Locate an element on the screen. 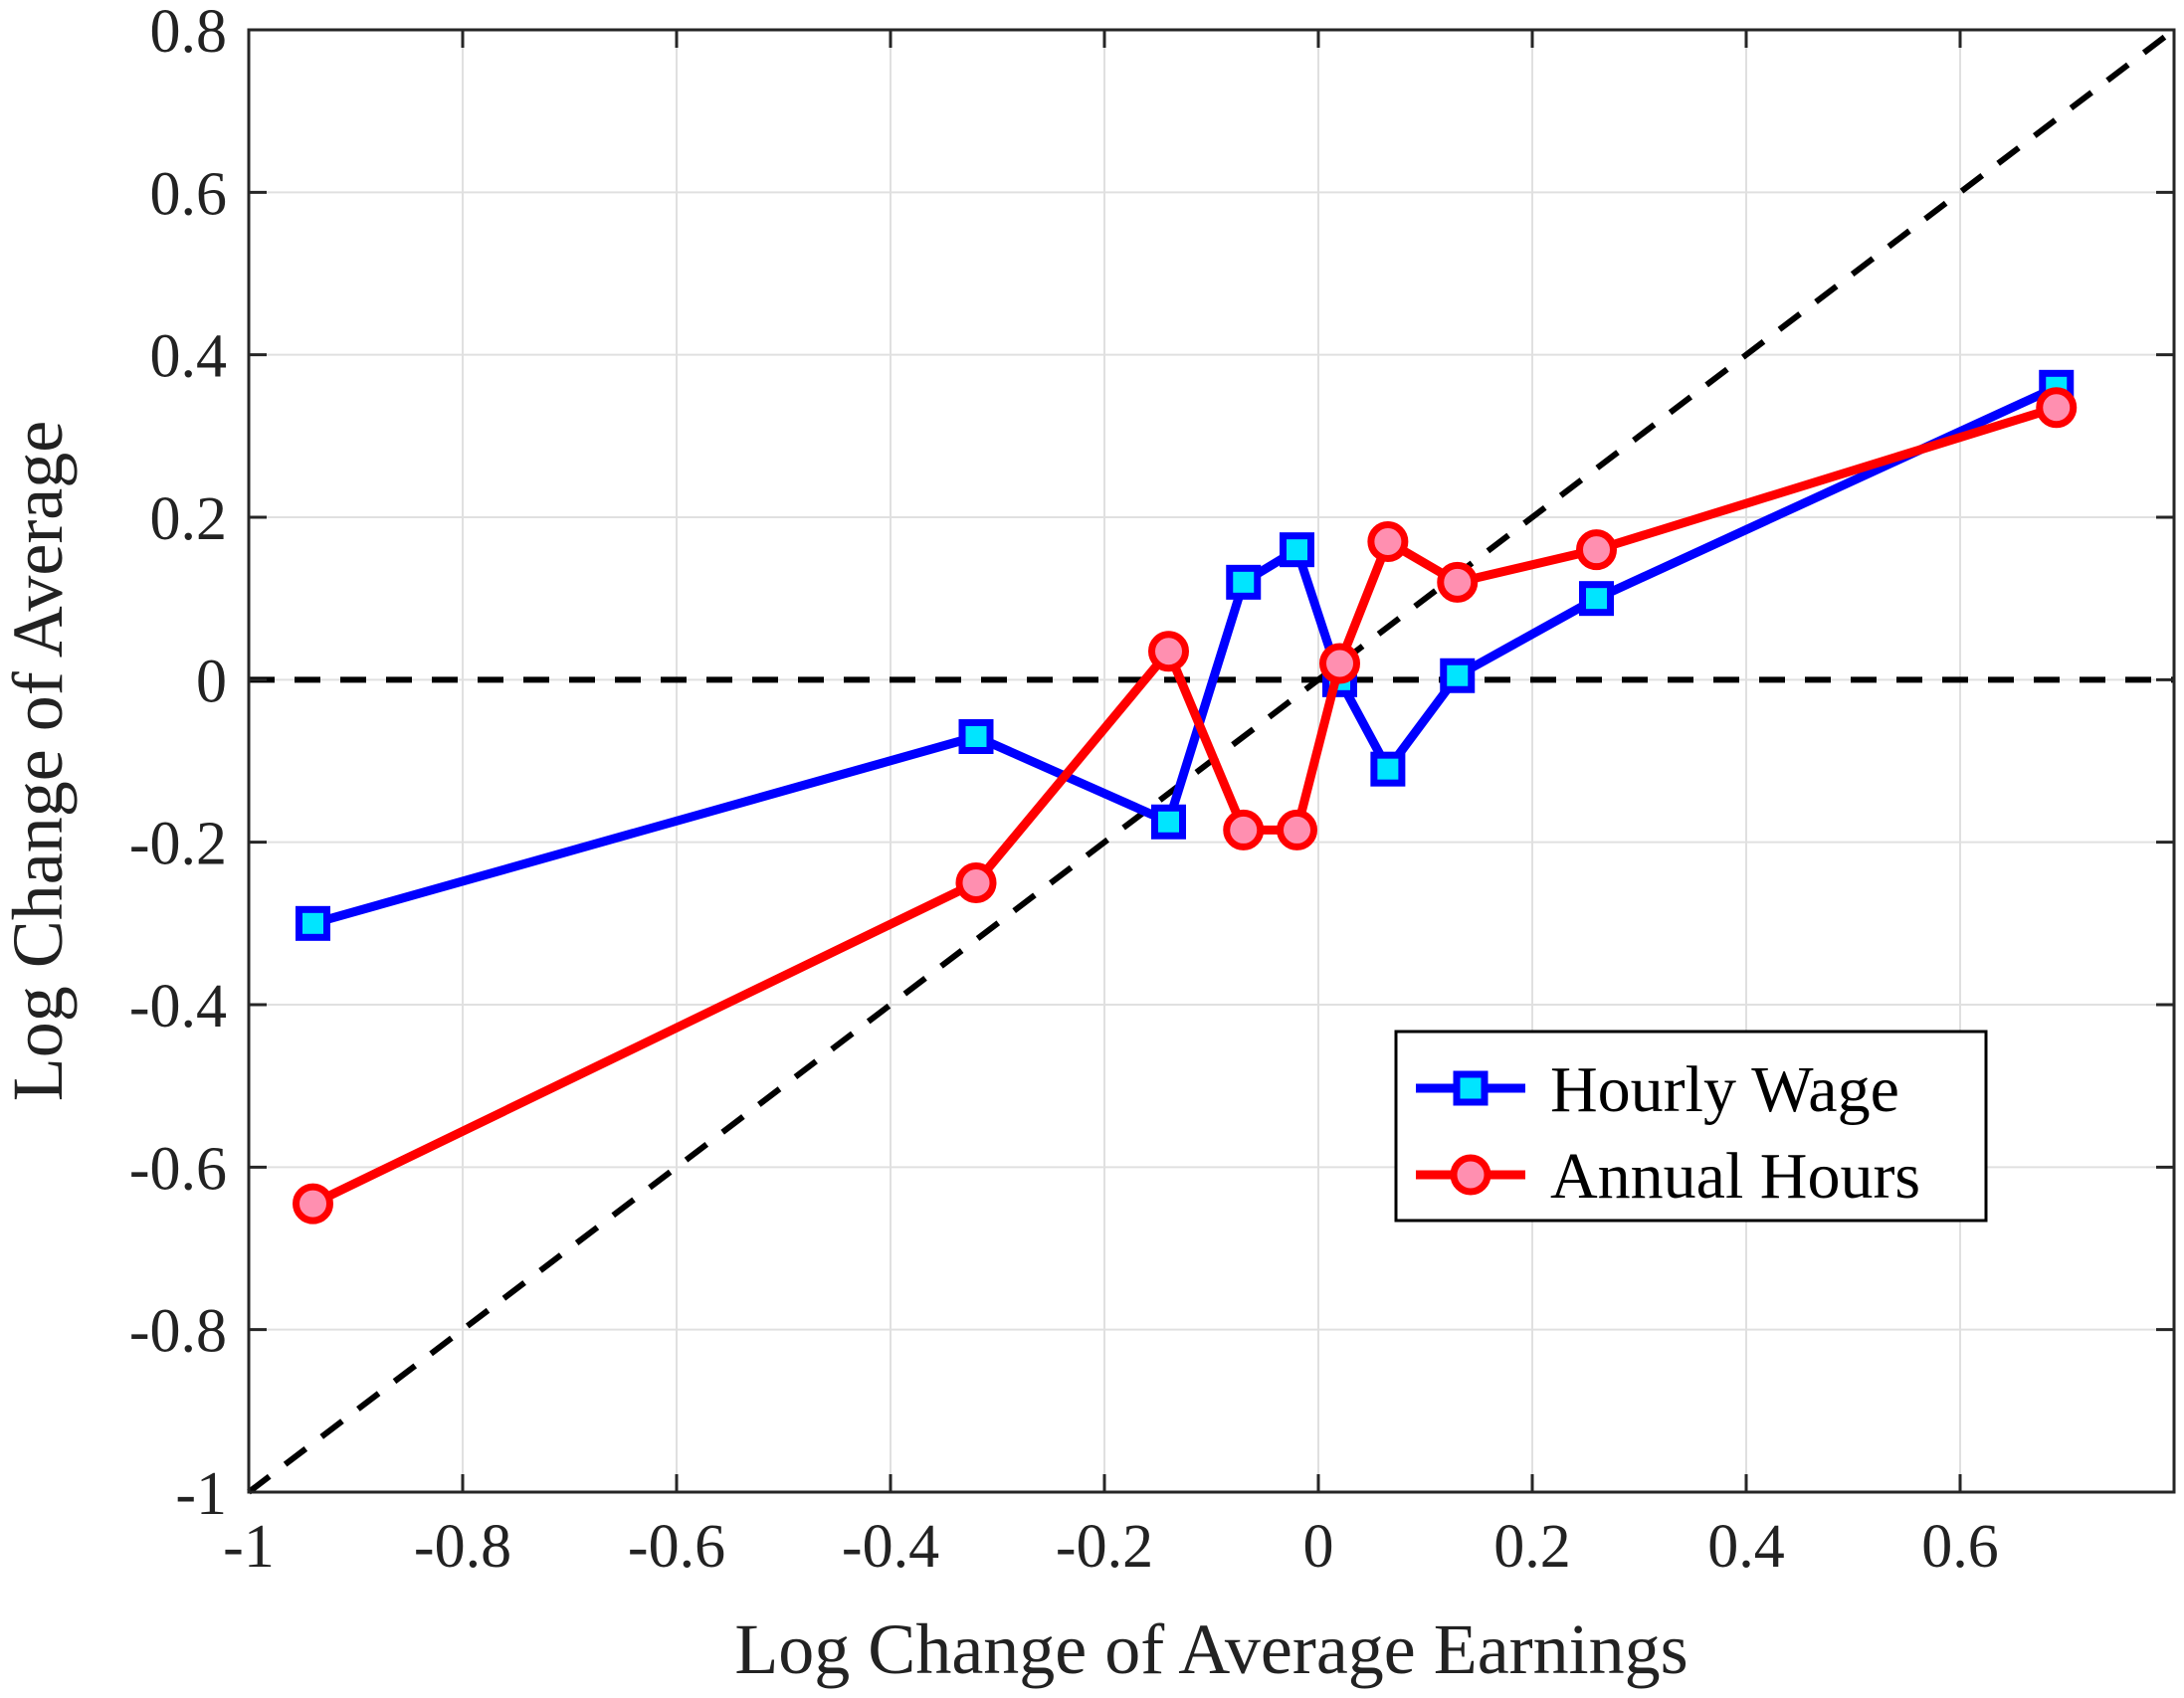 This screenshot has width=2184, height=1698. legend-entry-hourly-wage: Hourly Wage is located at coordinates (1657, 1089).